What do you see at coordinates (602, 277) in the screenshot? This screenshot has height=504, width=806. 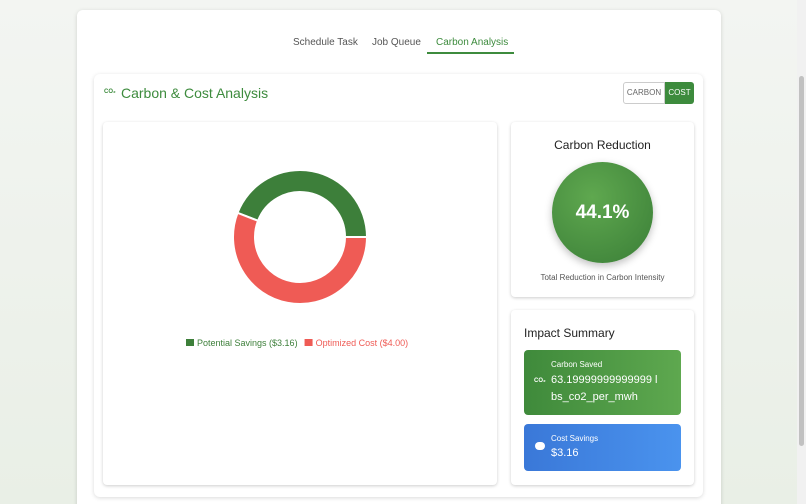 I see `reduction-caption: Total Reduction in Carbon Intensity` at bounding box center [602, 277].